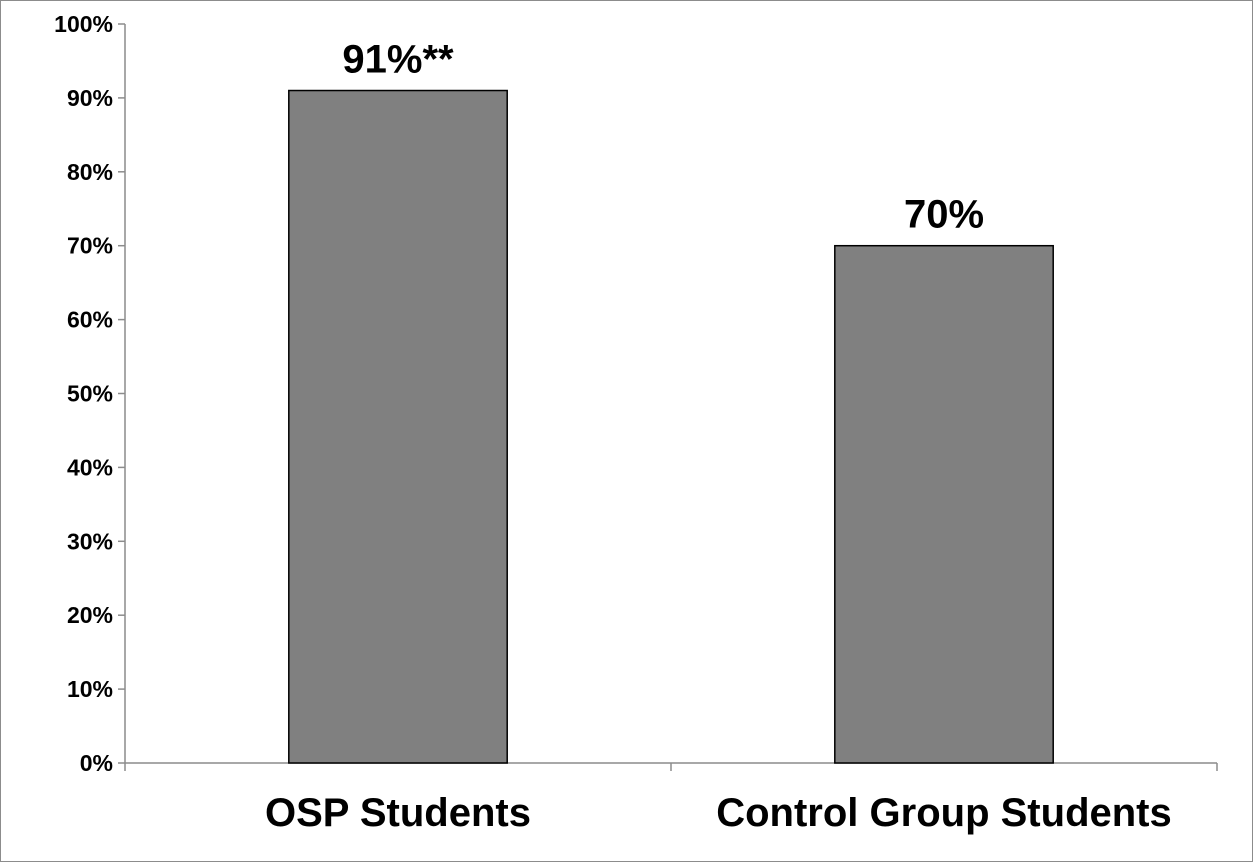 The width and height of the screenshot is (1253, 862). I want to click on x-category-label: OSP Students, so click(398, 813).